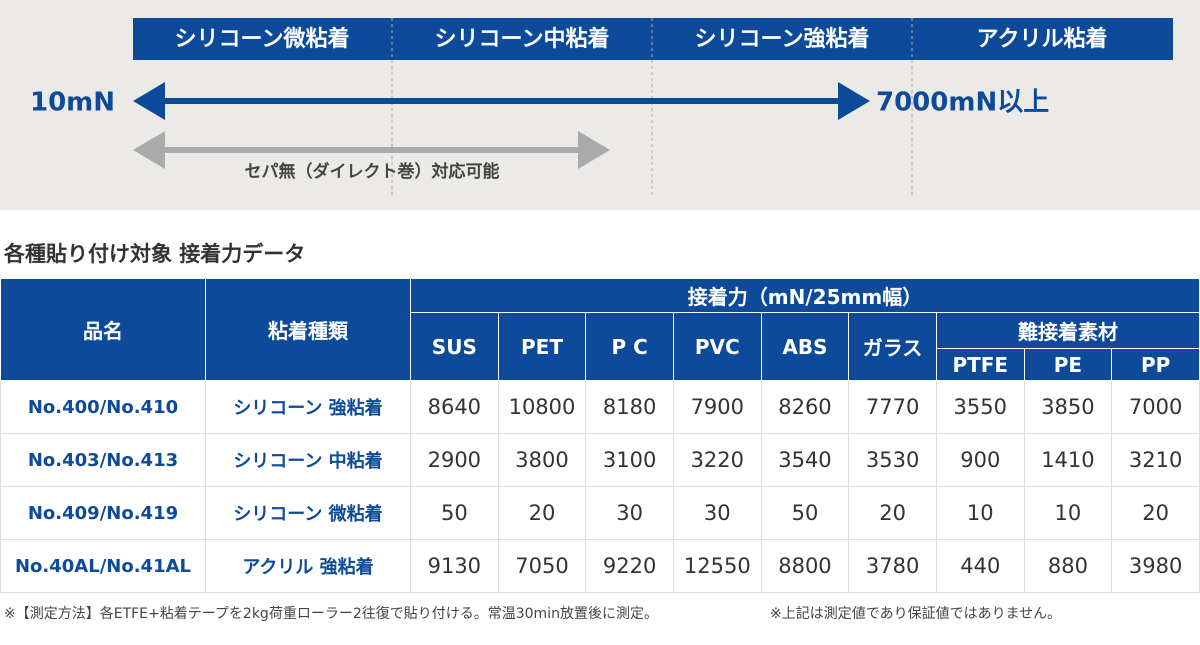 This screenshot has width=1200, height=645. Describe the element at coordinates (980, 407) in the screenshot. I see `table-cell: 3550` at that location.